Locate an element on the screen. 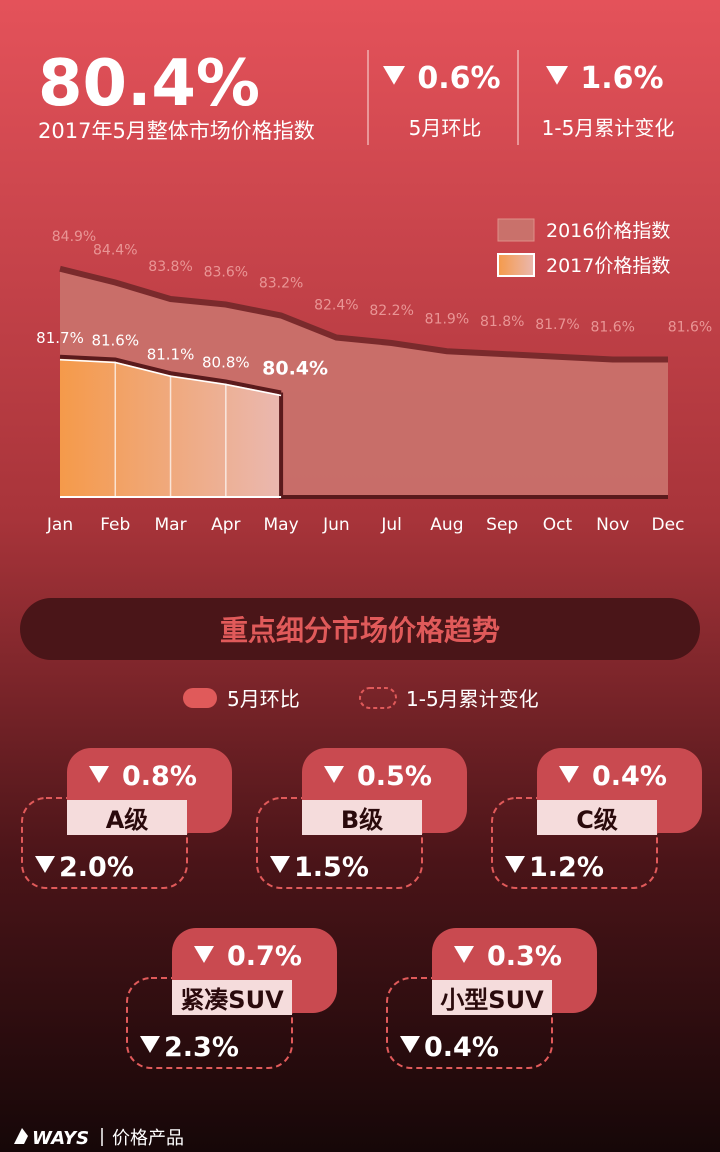 Image resolution: width=720 pixels, height=1152 pixels. data-label-2017: 81.6% is located at coordinates (115, 341).